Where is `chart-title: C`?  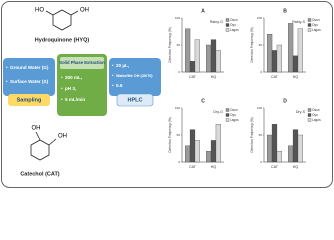 chart-title: C is located at coordinates (203, 101).